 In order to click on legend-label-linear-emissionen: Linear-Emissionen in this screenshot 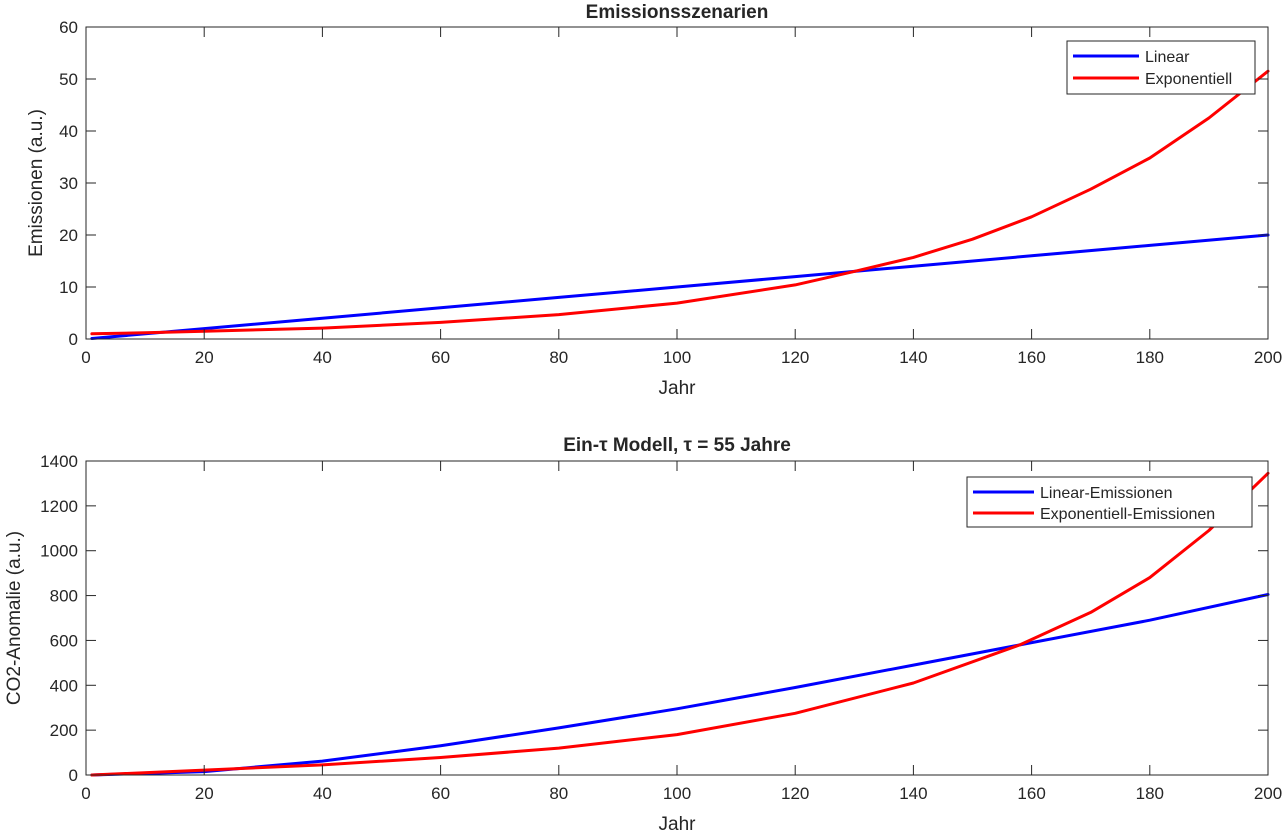, I will do `click(1106, 493)`.